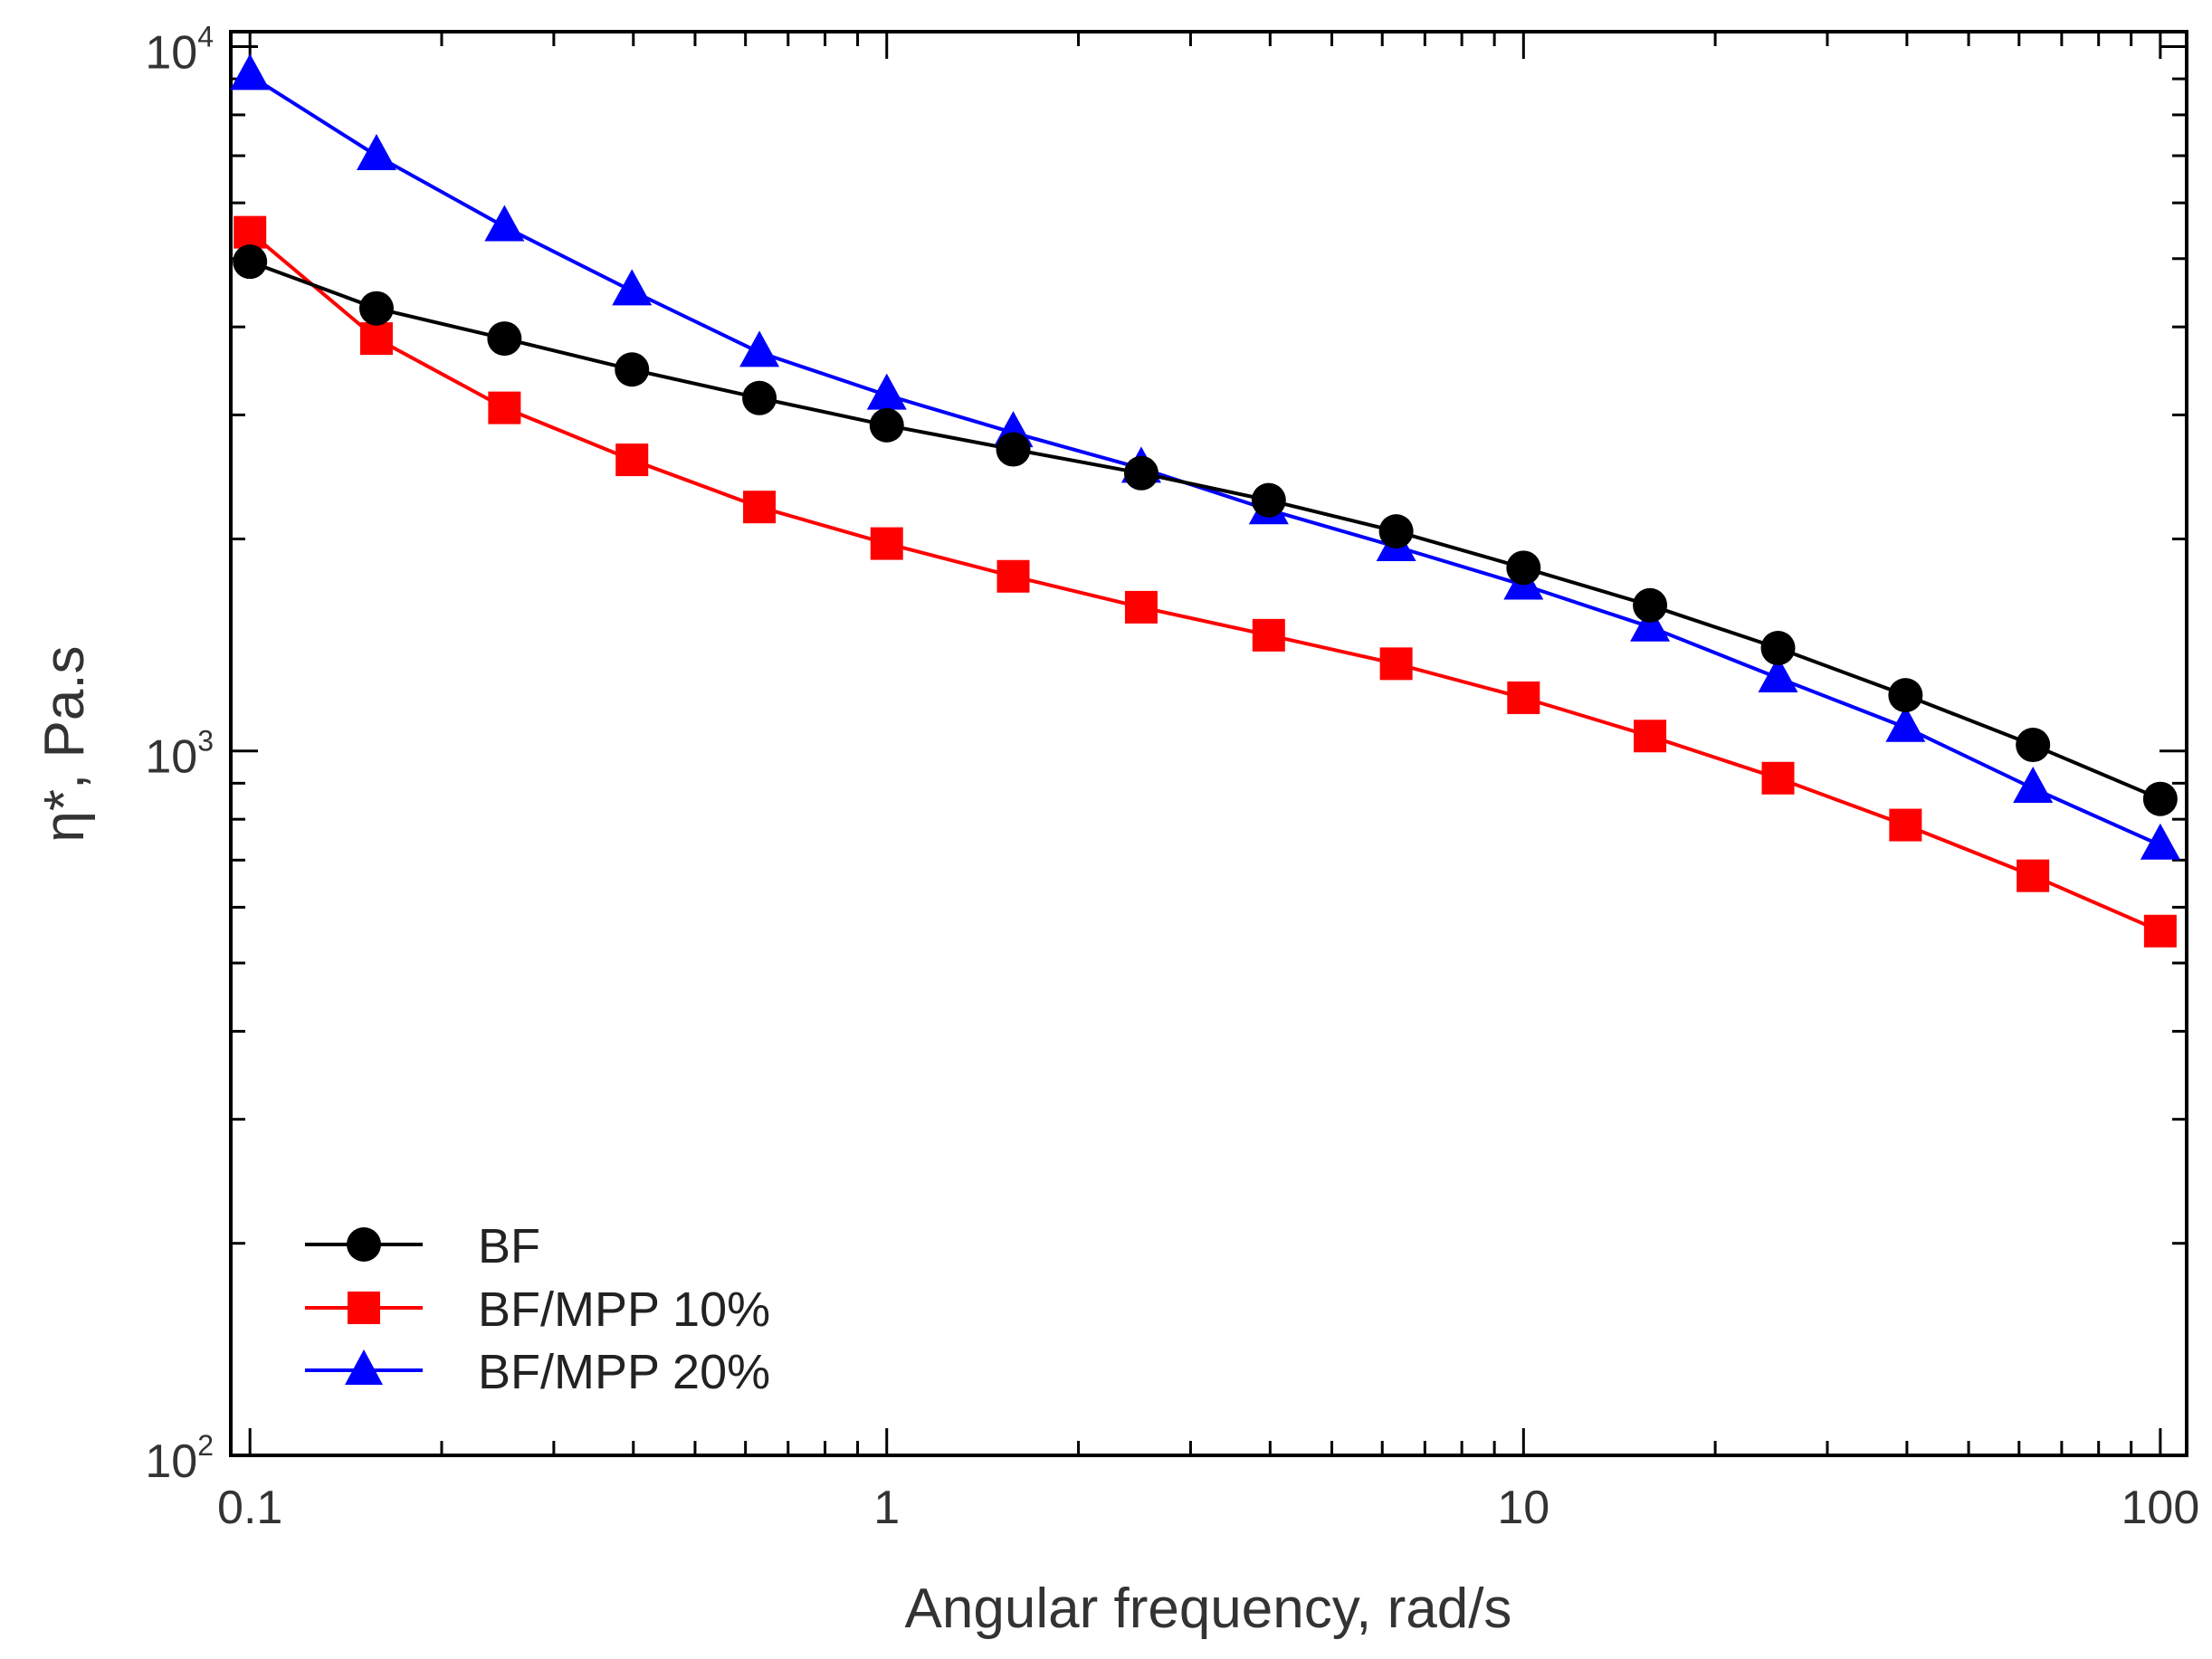  I want to click on x-tick-label: 100, so click(2160, 1508).